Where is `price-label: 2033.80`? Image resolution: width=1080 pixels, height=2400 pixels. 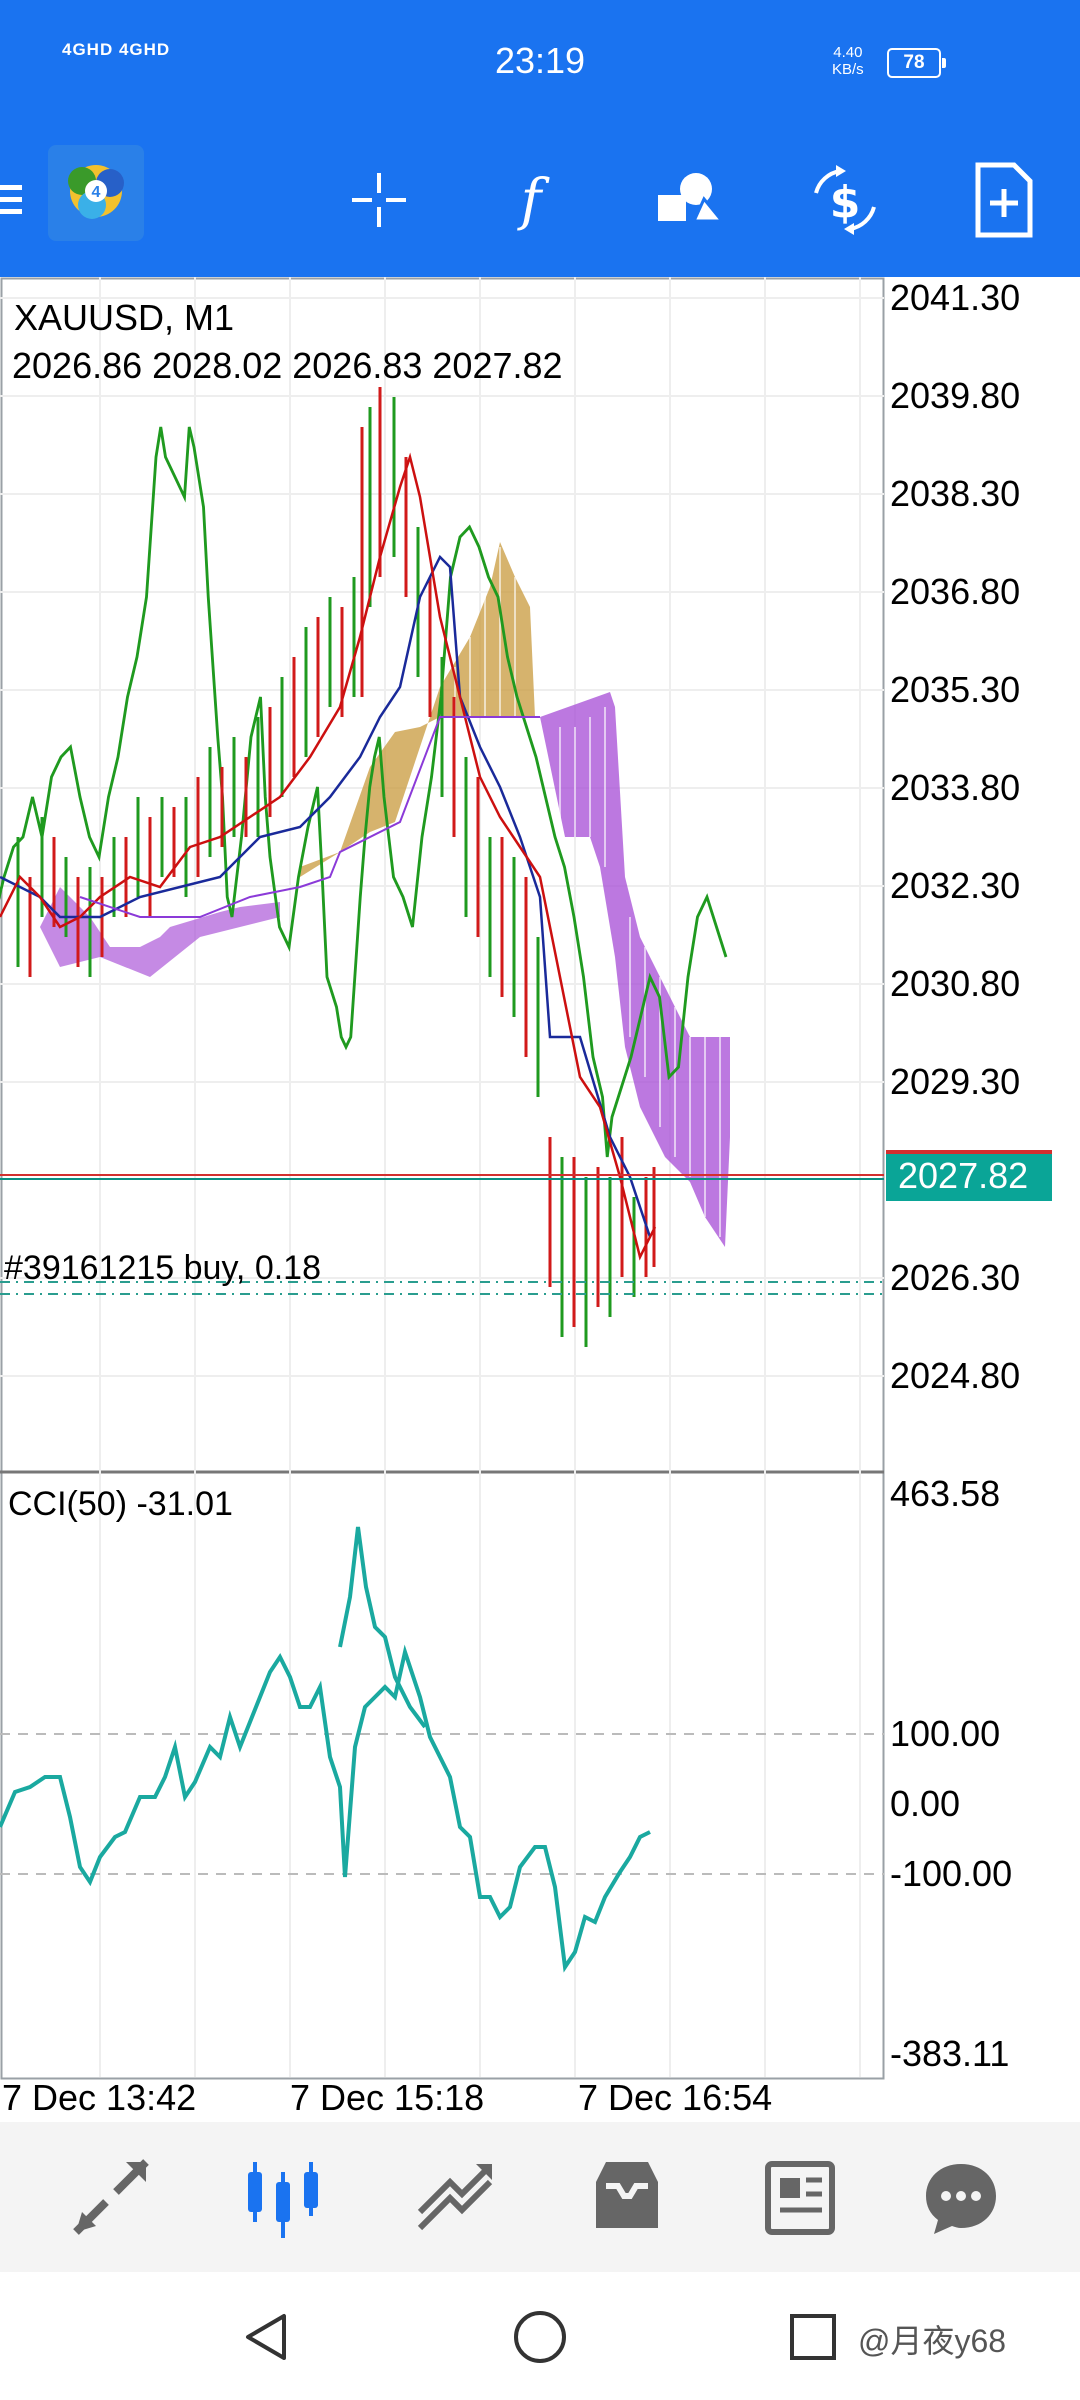 price-label: 2033.80 is located at coordinates (955, 787).